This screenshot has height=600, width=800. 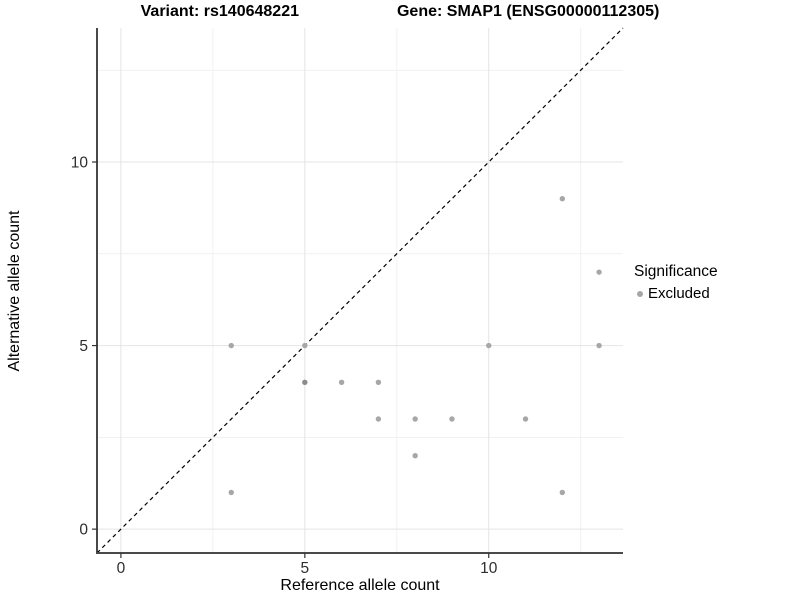 I want to click on legend: Significance Excluded, so click(x=676, y=282).